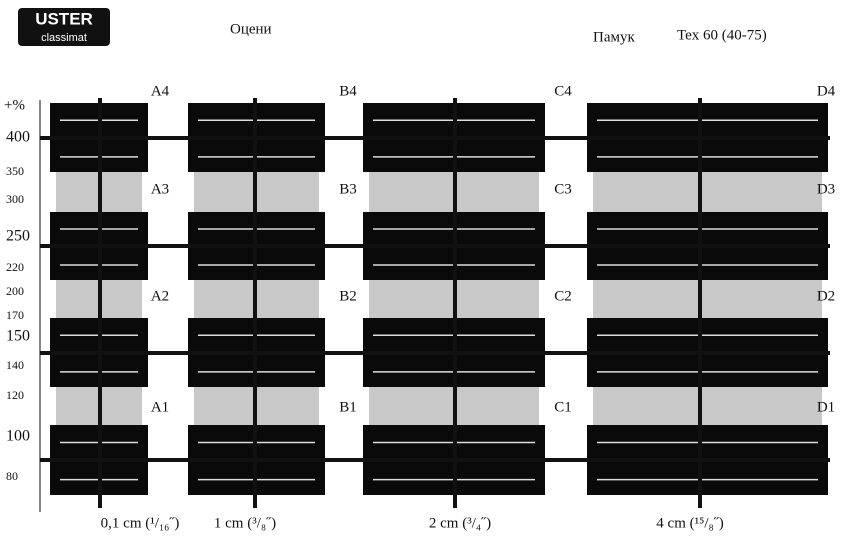  I want to click on scale-unit: +%, so click(14, 105).